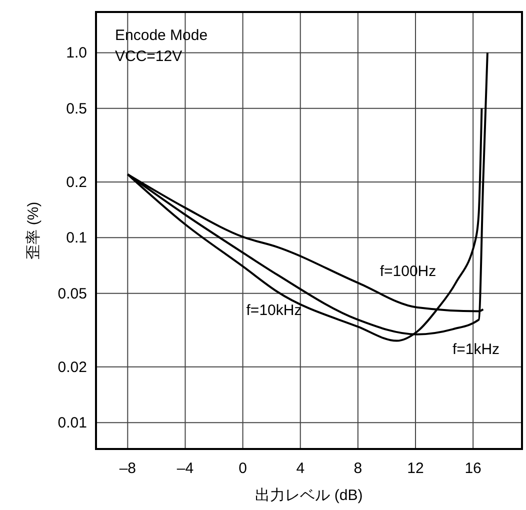 Image resolution: width=526 pixels, height=510 pixels. What do you see at coordinates (415, 468) in the screenshot?
I see `x-tick-label: 12` at bounding box center [415, 468].